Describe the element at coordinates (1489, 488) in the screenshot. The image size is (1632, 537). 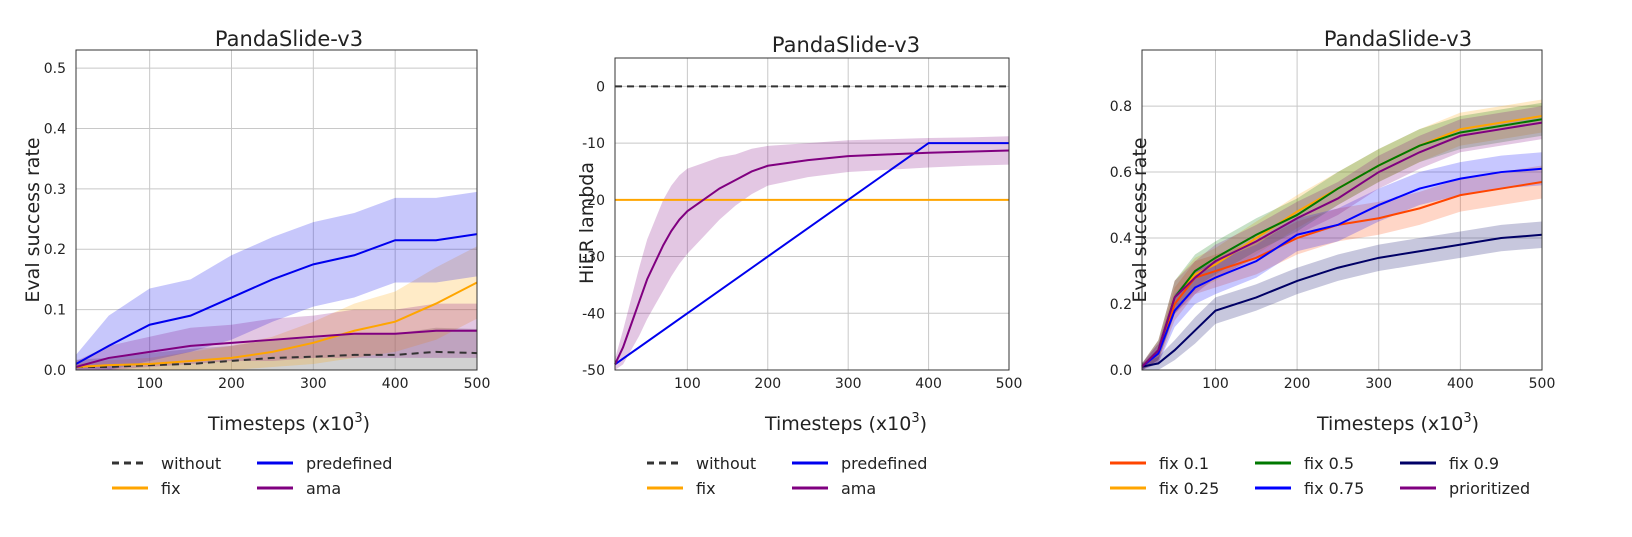
I see `legend-label: prioritized` at that location.